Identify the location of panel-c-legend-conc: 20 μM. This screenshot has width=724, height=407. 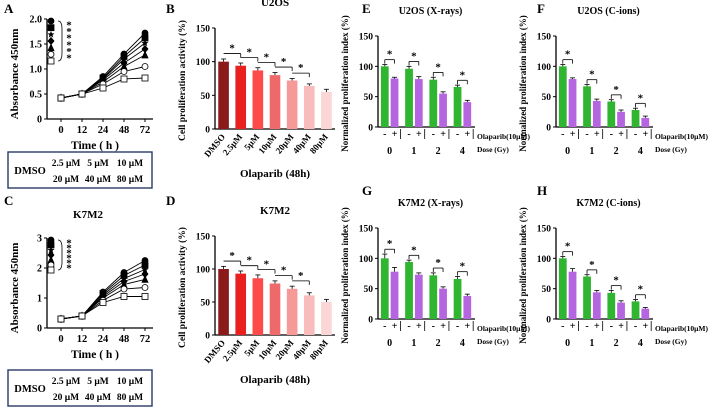
(66, 398).